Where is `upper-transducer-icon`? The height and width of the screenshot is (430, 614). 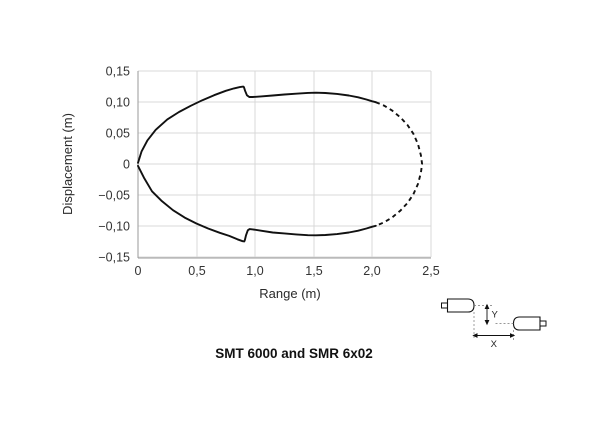 upper-transducer-icon is located at coordinates (458, 305).